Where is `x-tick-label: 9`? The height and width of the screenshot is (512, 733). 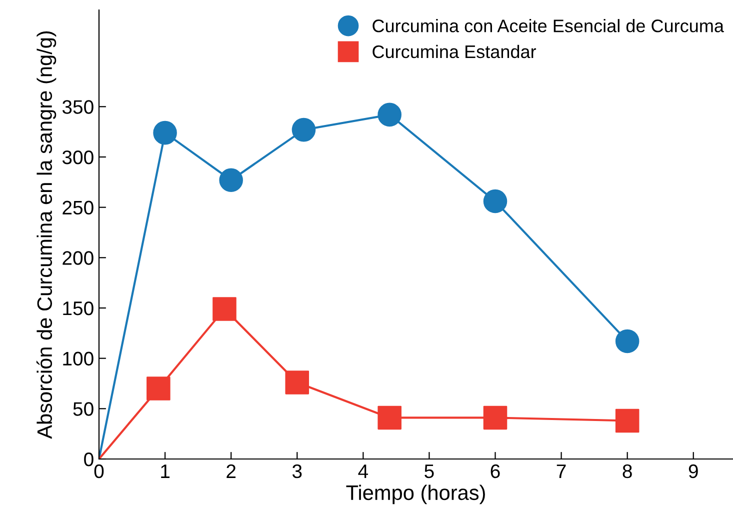 x-tick-label: 9 is located at coordinates (693, 471).